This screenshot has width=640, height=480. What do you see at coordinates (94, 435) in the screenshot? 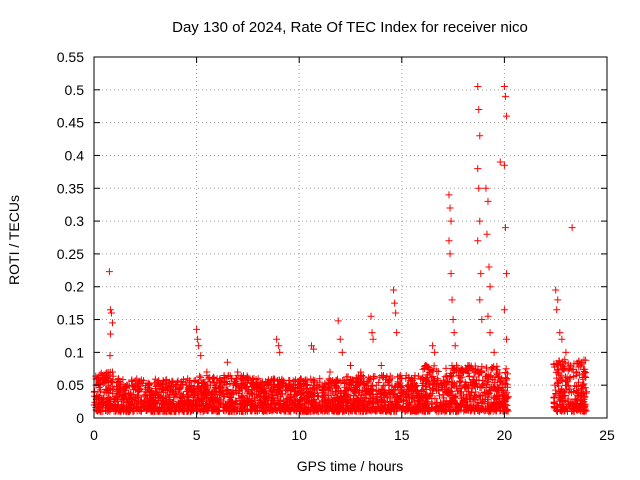
I see `x-tick-label: 0` at bounding box center [94, 435].